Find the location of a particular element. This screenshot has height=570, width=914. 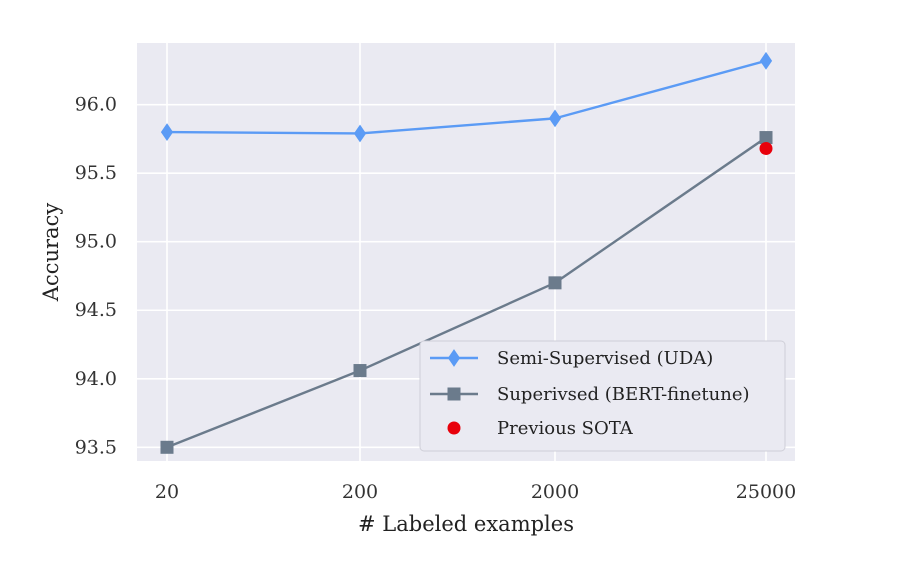

x-axis-title: # Labeled examples is located at coordinates (466, 524).